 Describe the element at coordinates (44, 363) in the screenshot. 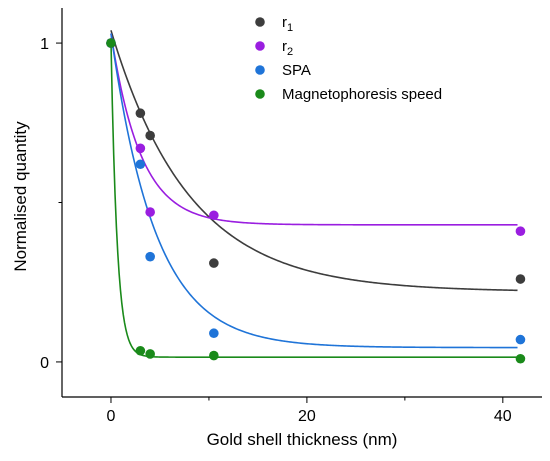

I see `y-tick-label: 0` at that location.